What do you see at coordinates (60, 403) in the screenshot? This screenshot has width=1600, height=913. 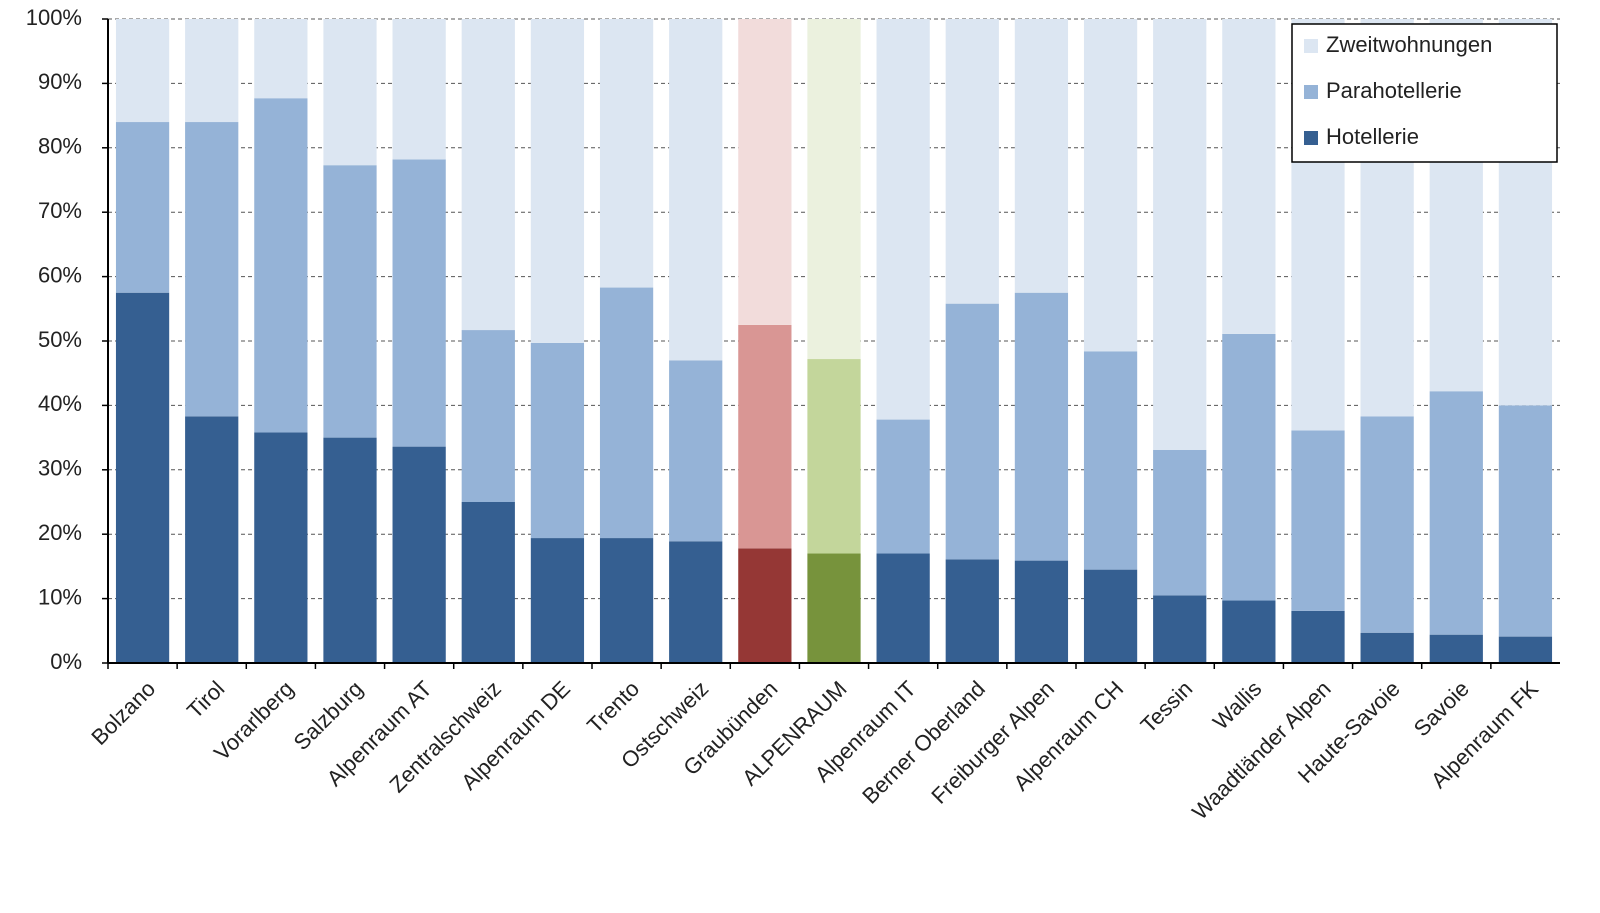 I see `y-tick-label: 40%` at bounding box center [60, 403].